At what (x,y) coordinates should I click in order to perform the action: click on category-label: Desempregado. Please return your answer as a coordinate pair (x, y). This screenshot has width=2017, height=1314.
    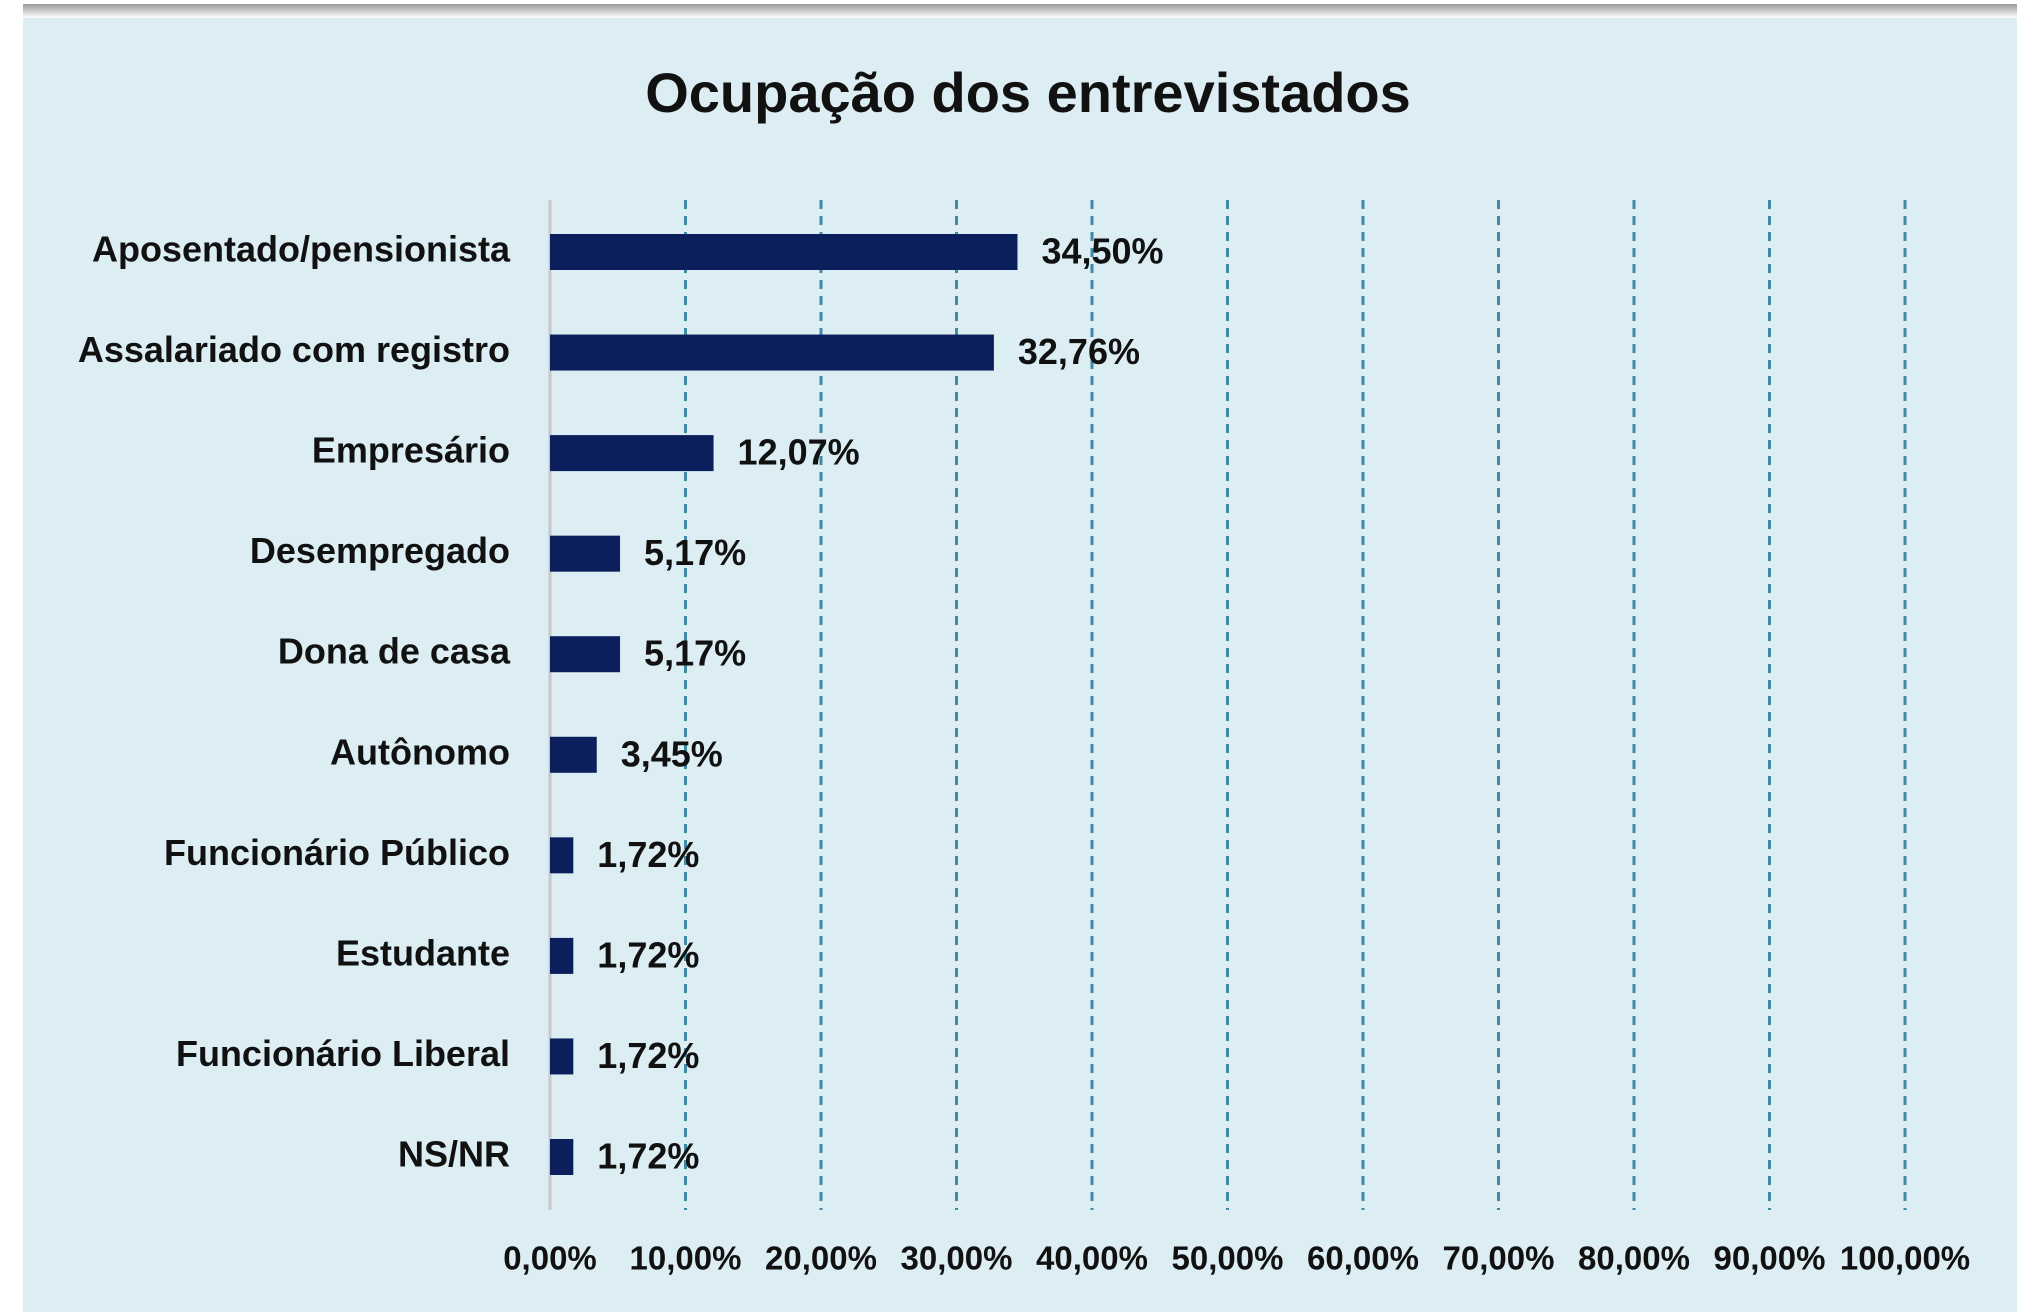
    Looking at the image, I should click on (380, 550).